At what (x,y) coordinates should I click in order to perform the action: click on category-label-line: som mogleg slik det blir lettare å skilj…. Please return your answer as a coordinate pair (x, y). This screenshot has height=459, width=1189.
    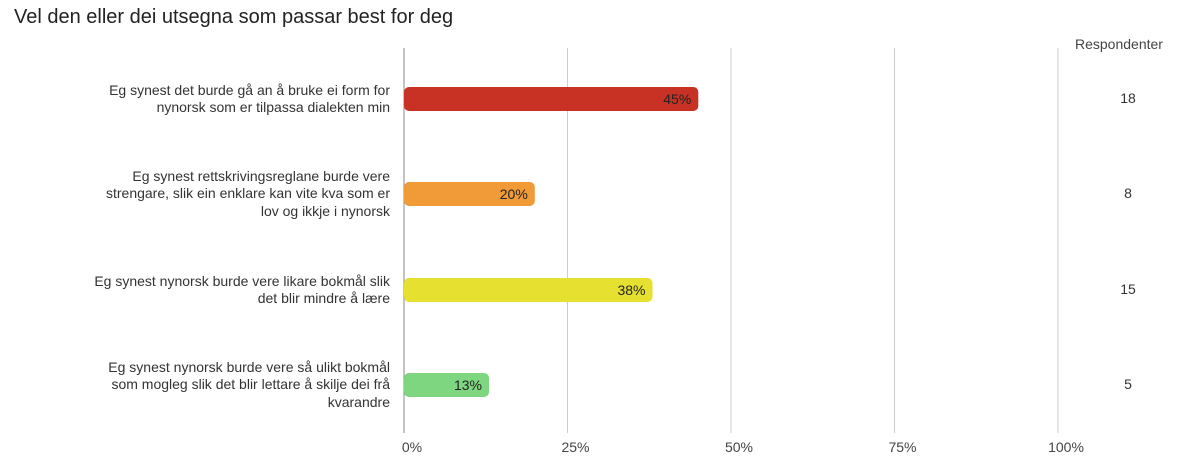
    Looking at the image, I should click on (250, 384).